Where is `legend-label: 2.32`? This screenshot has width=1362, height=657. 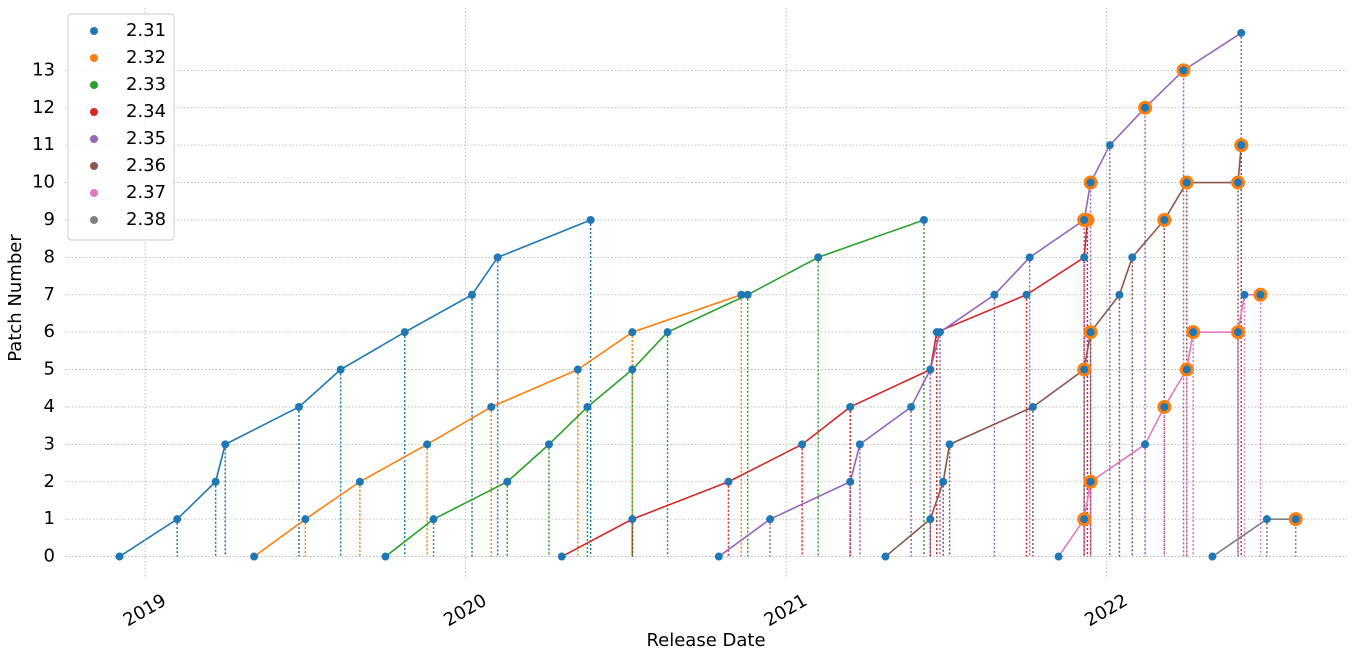
legend-label: 2.32 is located at coordinates (146, 57).